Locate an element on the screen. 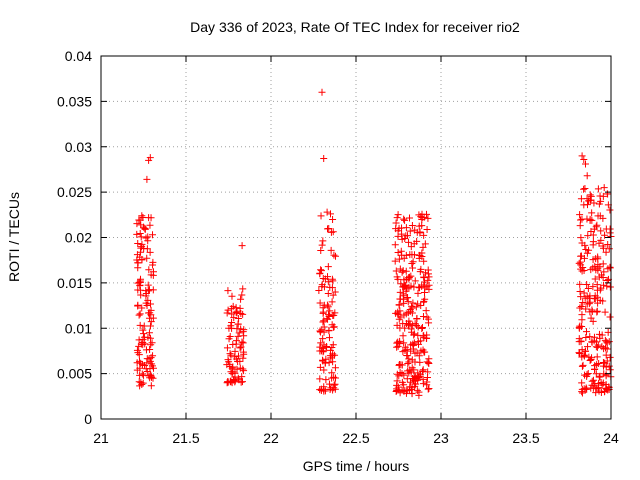 This screenshot has width=640, height=480. y-tick-label: 0.04 is located at coordinates (78, 56).